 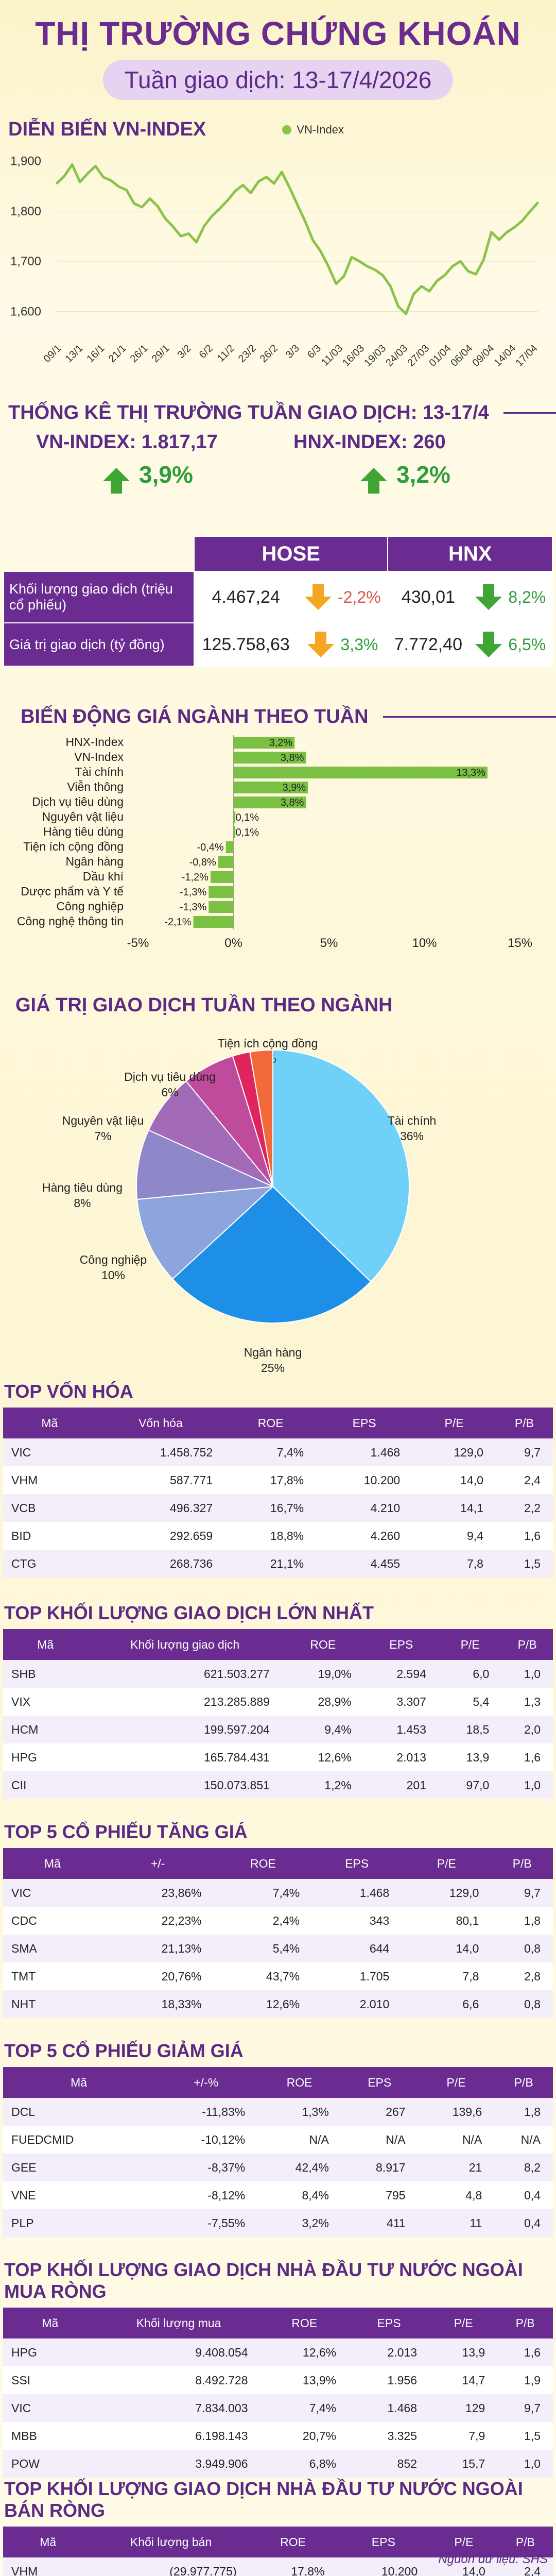 I want to click on table-cell: 18,8%, so click(x=271, y=1536).